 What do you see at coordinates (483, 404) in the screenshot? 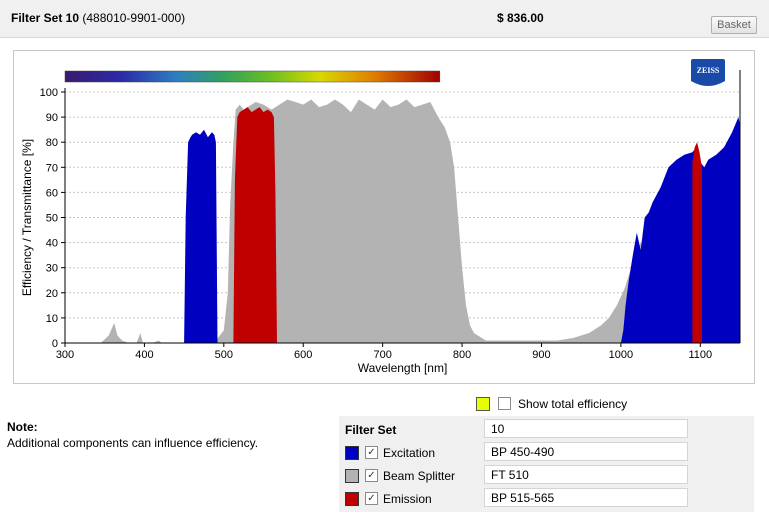
I see `efficiency-color-swatch` at bounding box center [483, 404].